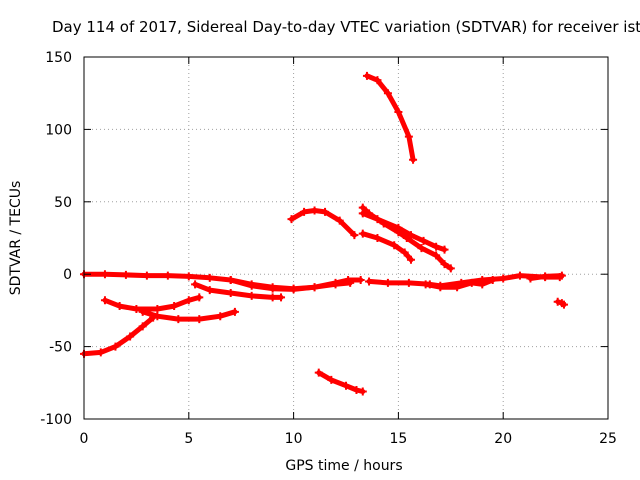 This screenshot has width=640, height=480. Describe the element at coordinates (398, 439) in the screenshot. I see `x-tick-label: 15` at that location.